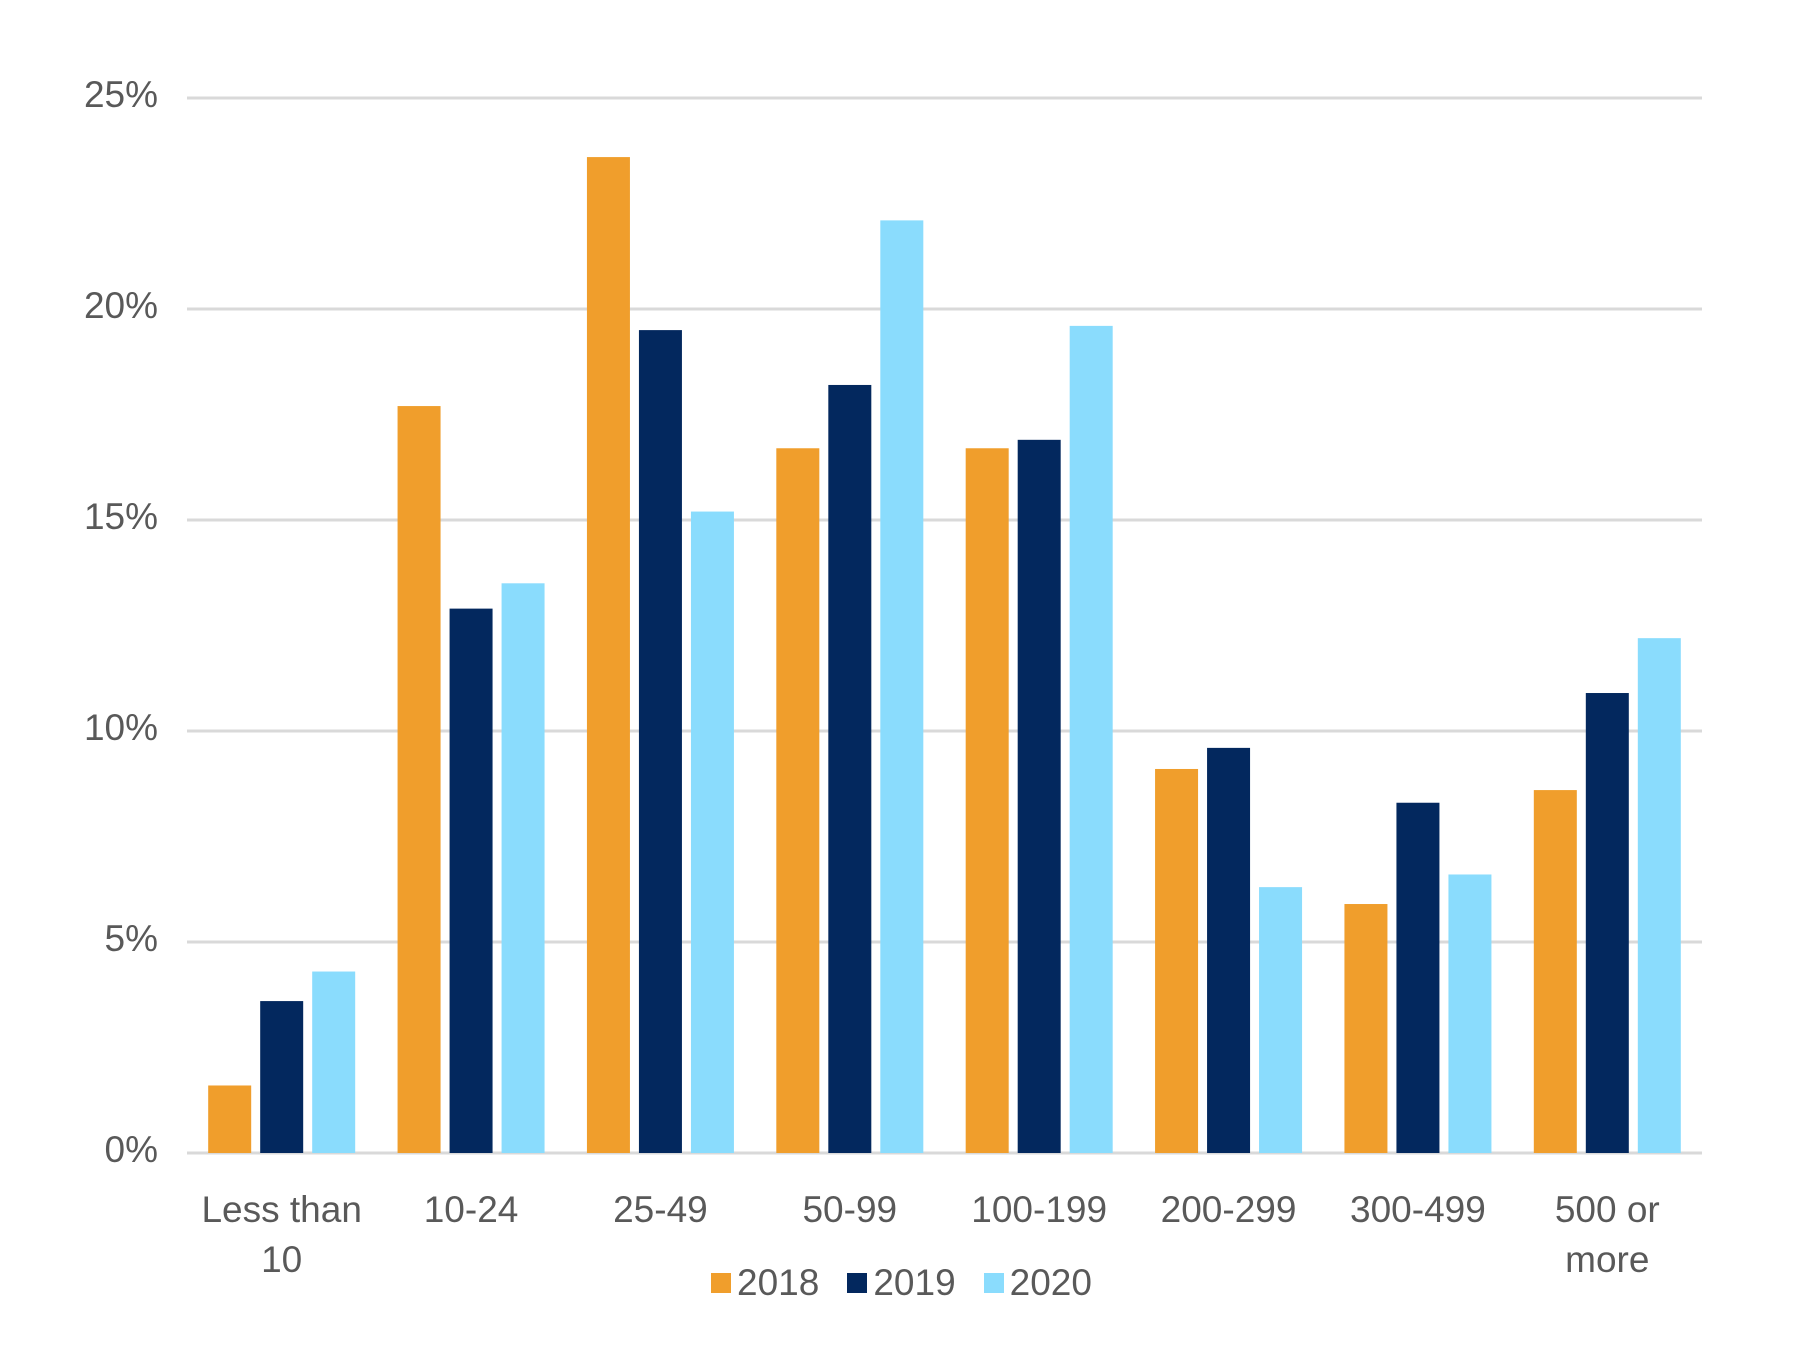 This screenshot has height=1356, width=1803. I want to click on legend: 2018 2019 2020, so click(901, 1283).